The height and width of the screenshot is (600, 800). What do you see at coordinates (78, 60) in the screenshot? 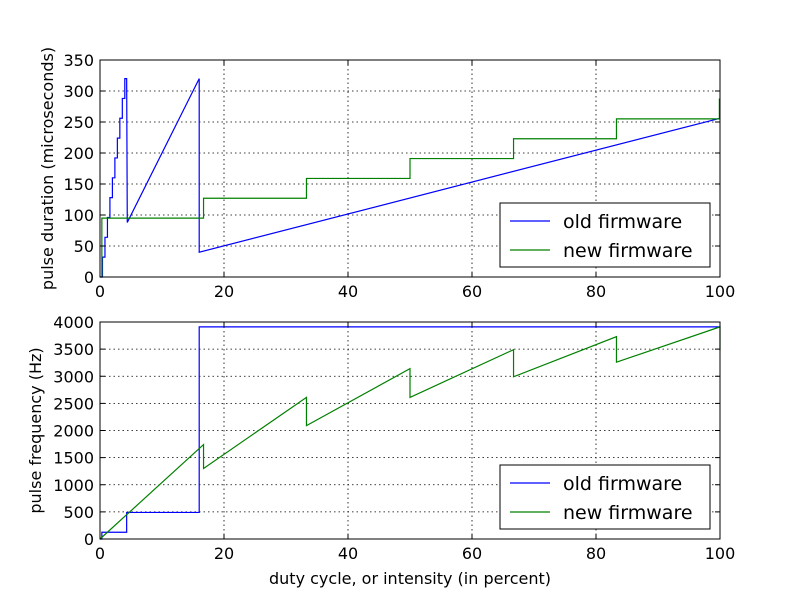
I see `y-tick-label: 350` at bounding box center [78, 60].